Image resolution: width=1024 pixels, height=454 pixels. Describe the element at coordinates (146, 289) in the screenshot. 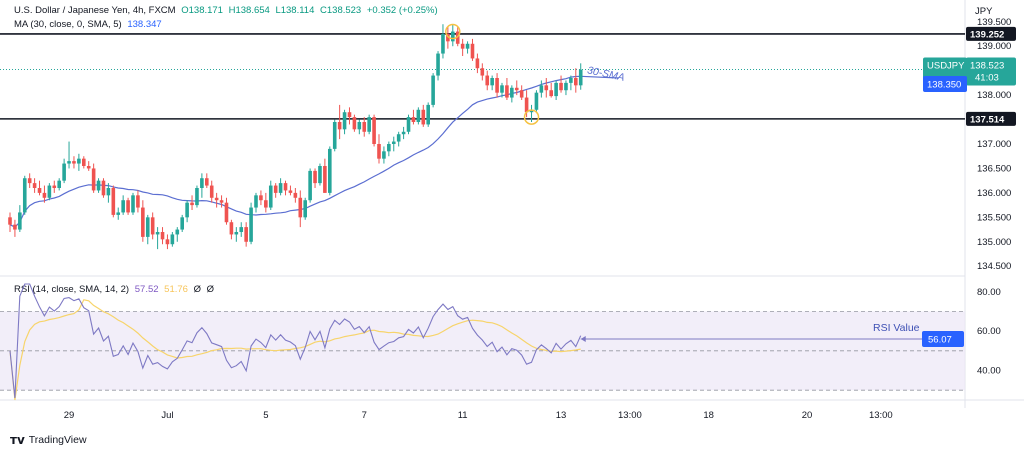

I see `rsi-value: 57.52` at that location.